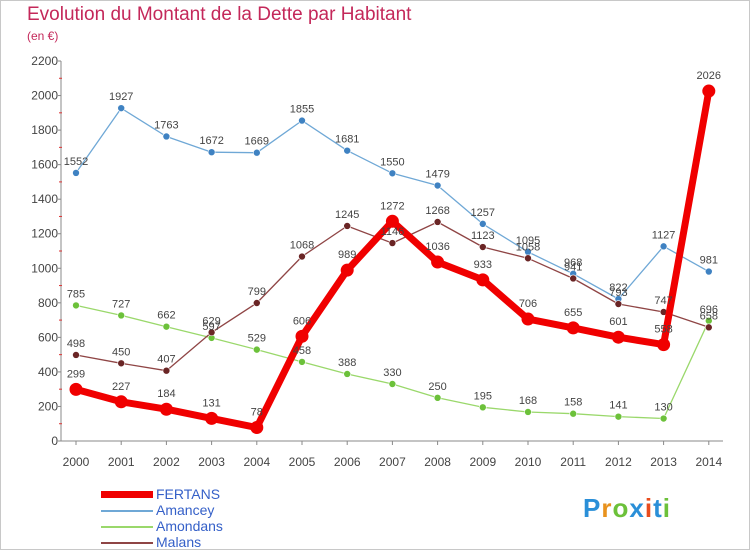 This screenshot has width=750, height=550. What do you see at coordinates (618, 322) in the screenshot?
I see `data-label-fertans: 601` at bounding box center [618, 322].